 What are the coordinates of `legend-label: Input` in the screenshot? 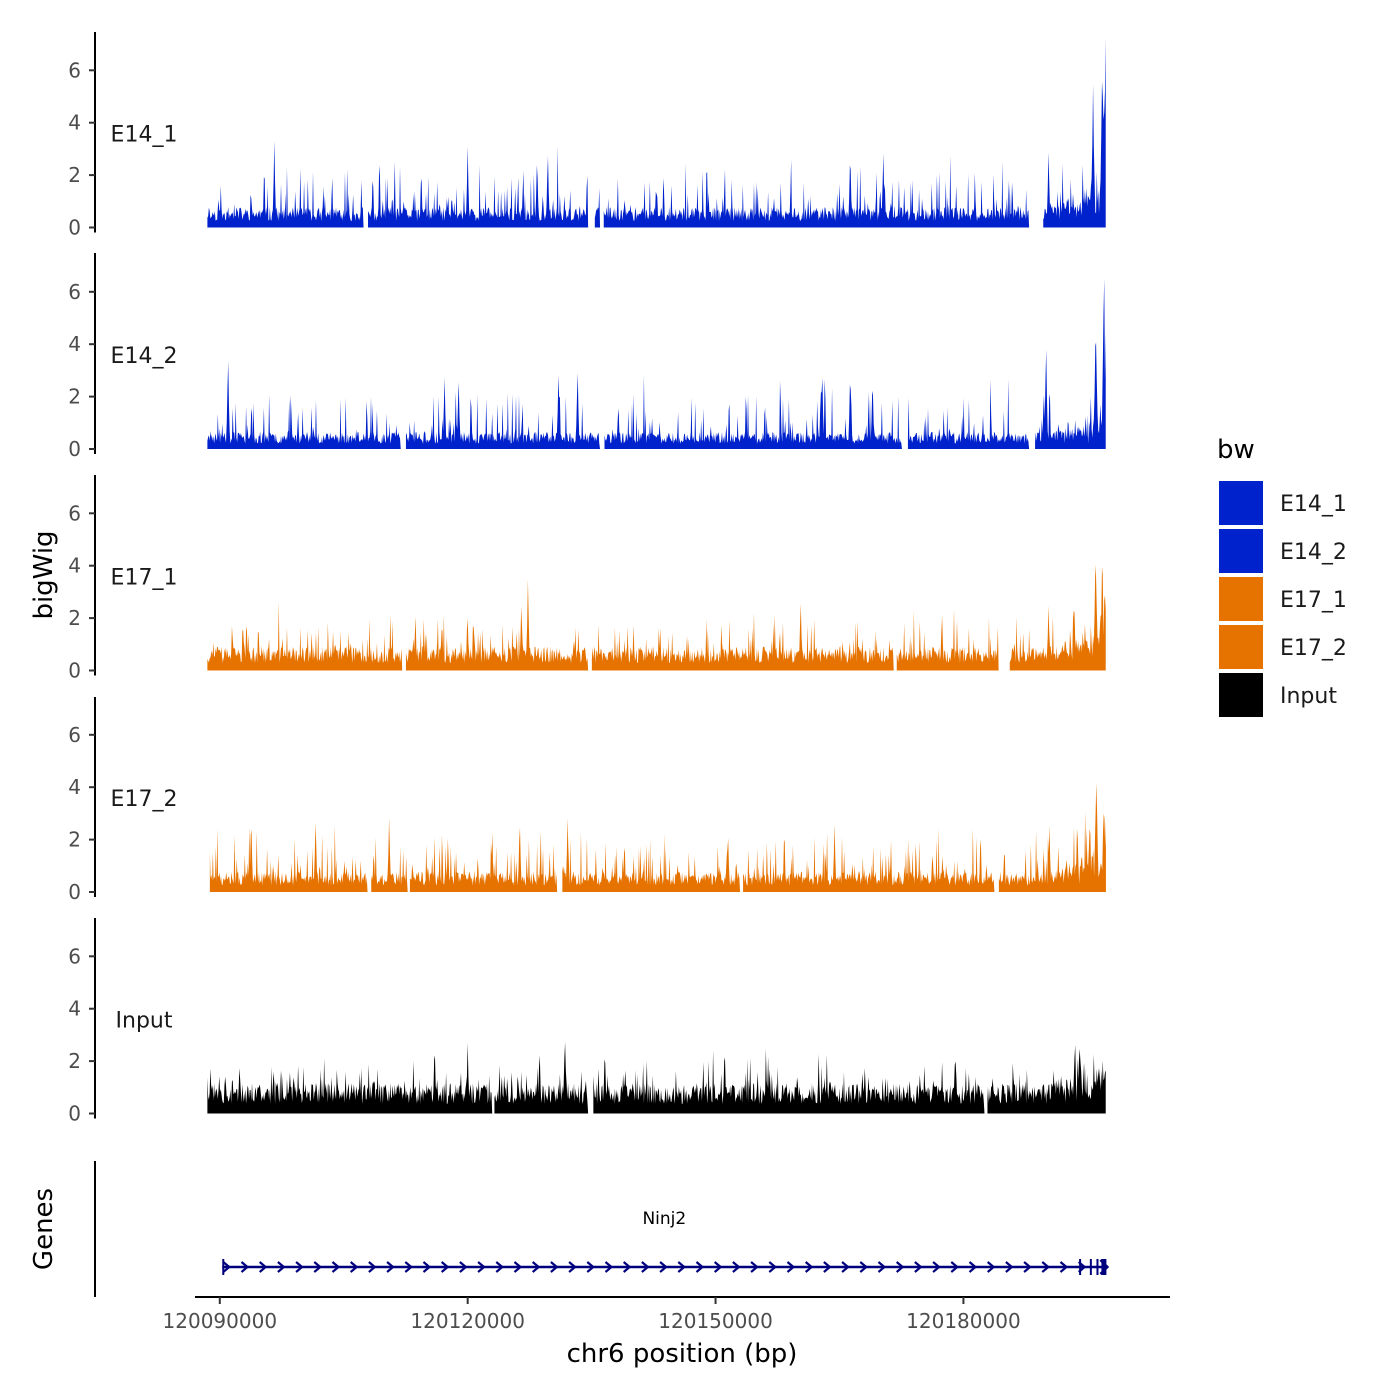 It's located at (1308, 696).